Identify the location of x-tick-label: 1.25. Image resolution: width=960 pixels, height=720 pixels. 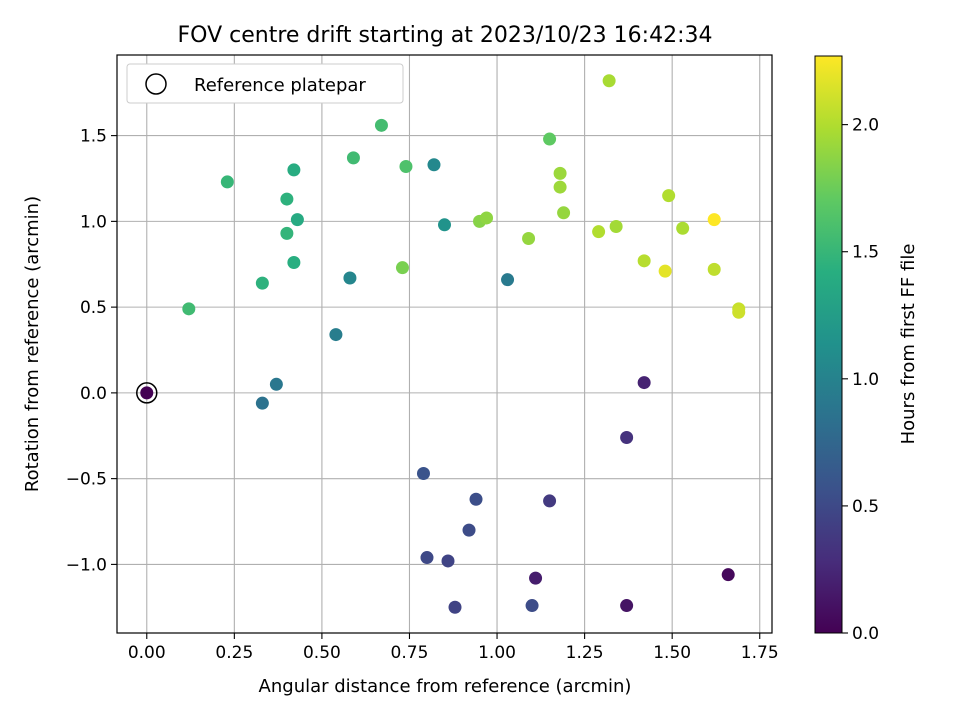
(585, 653).